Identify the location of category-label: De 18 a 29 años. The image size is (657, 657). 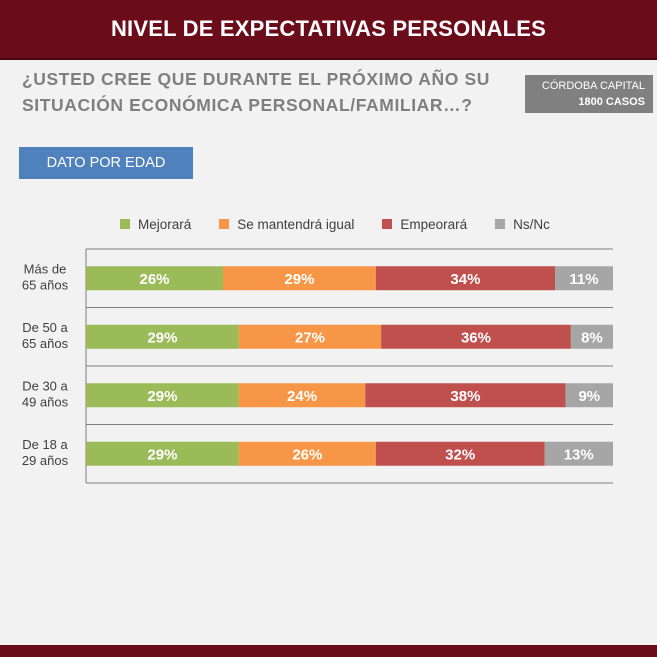
(45, 452).